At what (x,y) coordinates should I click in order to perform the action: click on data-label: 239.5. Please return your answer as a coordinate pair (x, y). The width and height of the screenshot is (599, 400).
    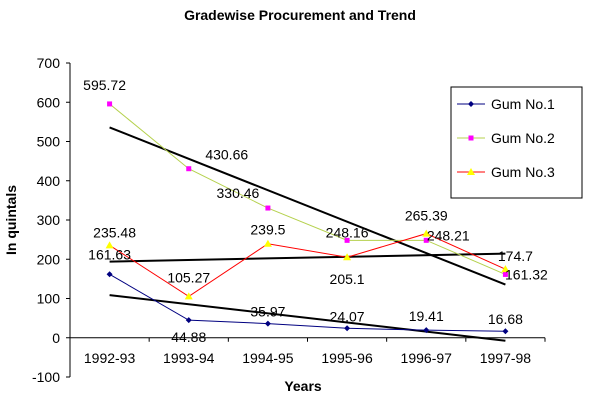
    Looking at the image, I should click on (267, 230).